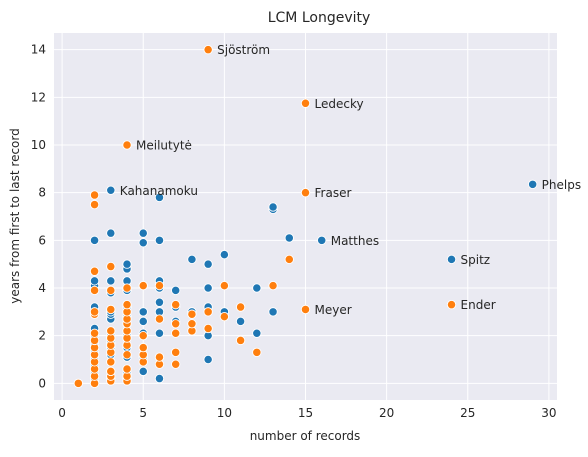 Image resolution: width=588 pixels, height=457 pixels. What do you see at coordinates (159, 191) in the screenshot?
I see `point-annotation: Kahanamoku` at bounding box center [159, 191].